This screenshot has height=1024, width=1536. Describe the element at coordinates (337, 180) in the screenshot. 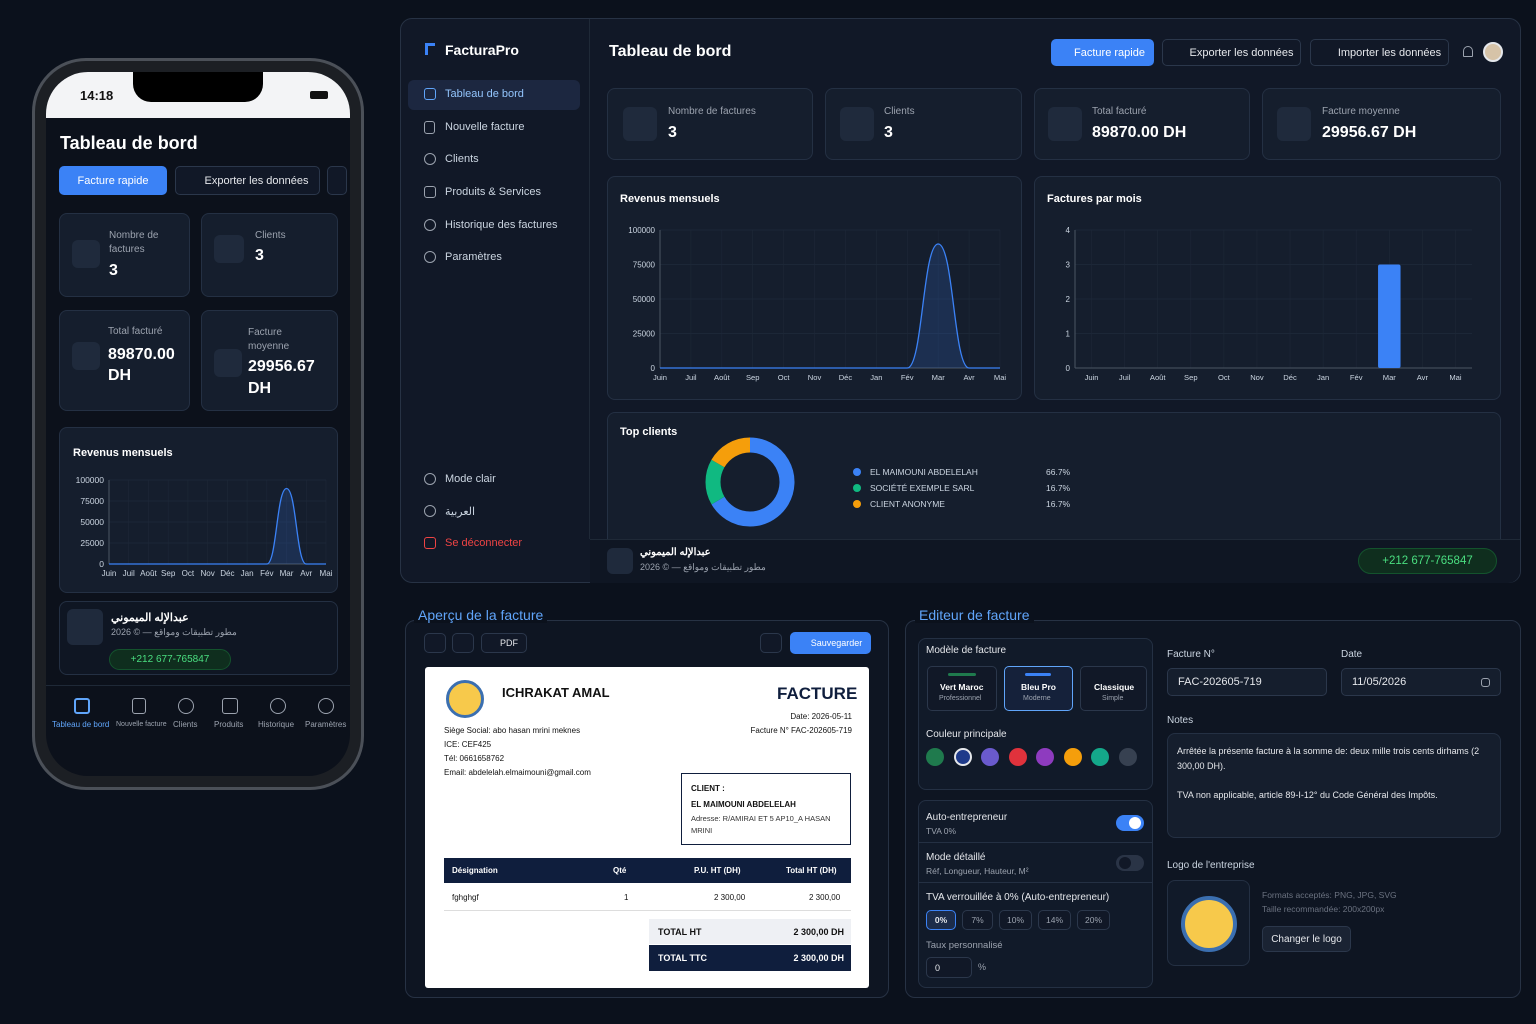

I see `phone-more` at that location.